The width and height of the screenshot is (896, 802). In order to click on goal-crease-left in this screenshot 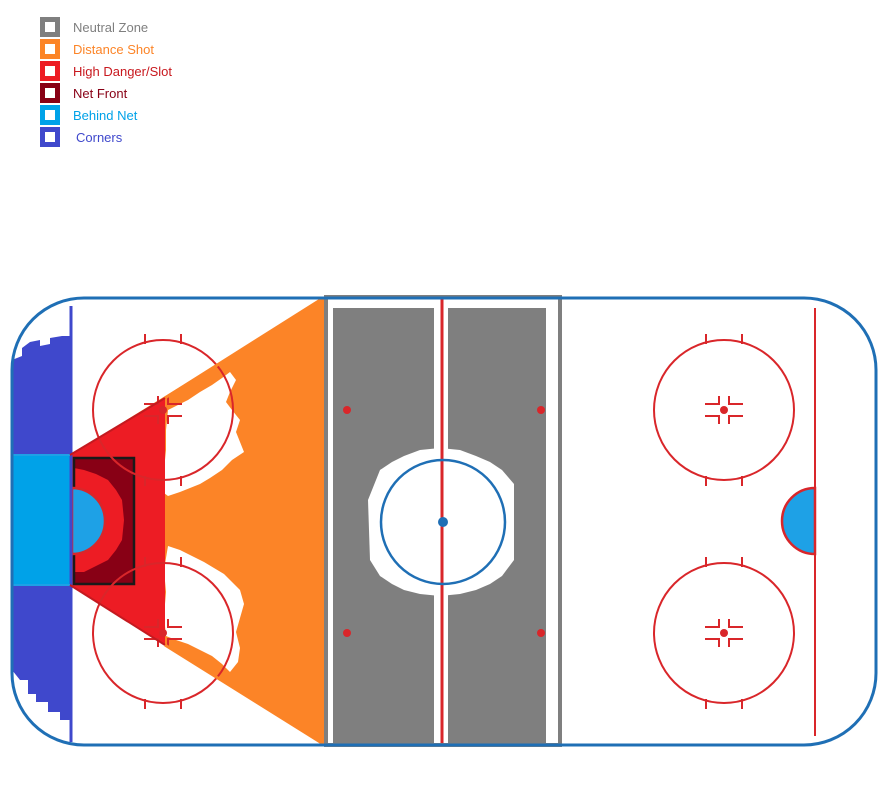, I will do `click(88, 521)`.